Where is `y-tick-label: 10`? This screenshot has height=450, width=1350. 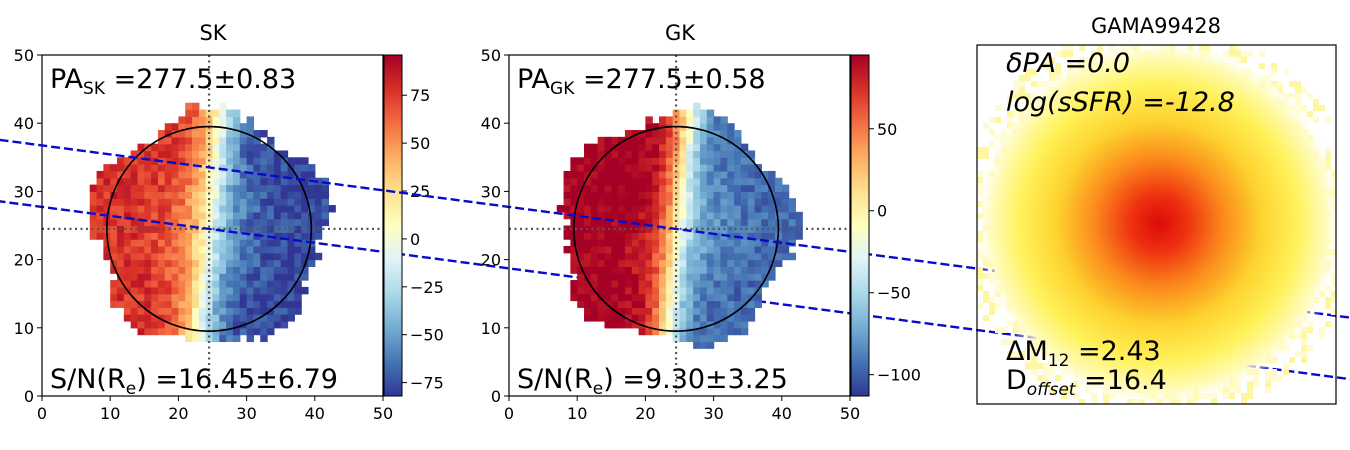
y-tick-label: 10 is located at coordinates (24, 328).